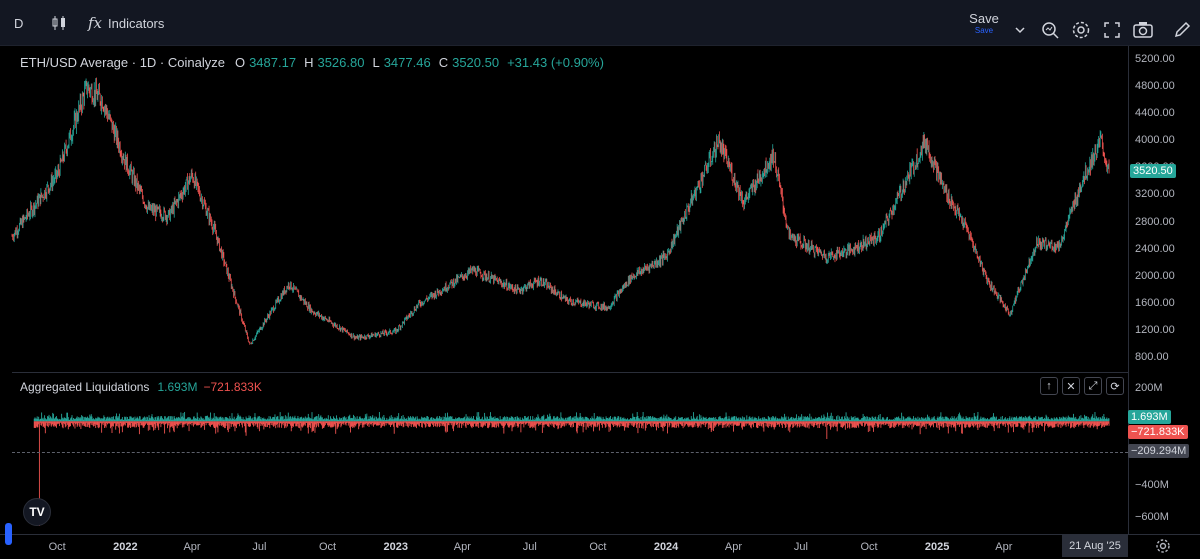  I want to click on symbol-title: ETH/USD Average · 1D · Coinalyze, so click(122, 62).